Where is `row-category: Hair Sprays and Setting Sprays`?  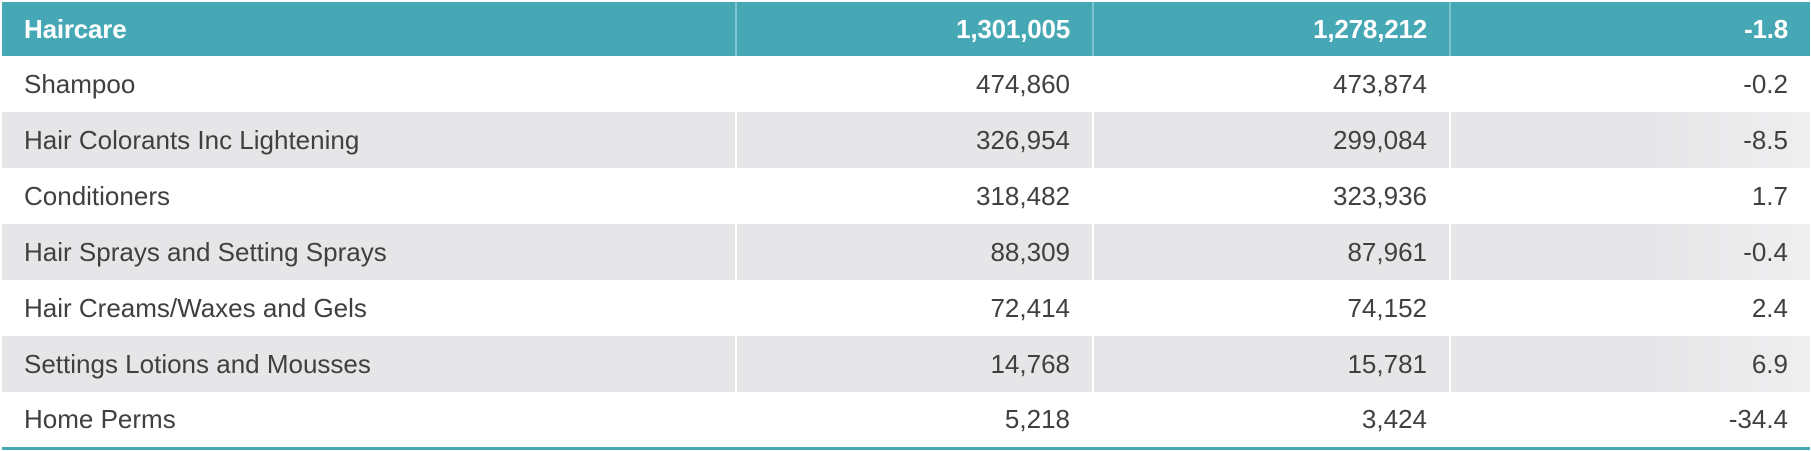 row-category: Hair Sprays and Setting Sprays is located at coordinates (369, 252).